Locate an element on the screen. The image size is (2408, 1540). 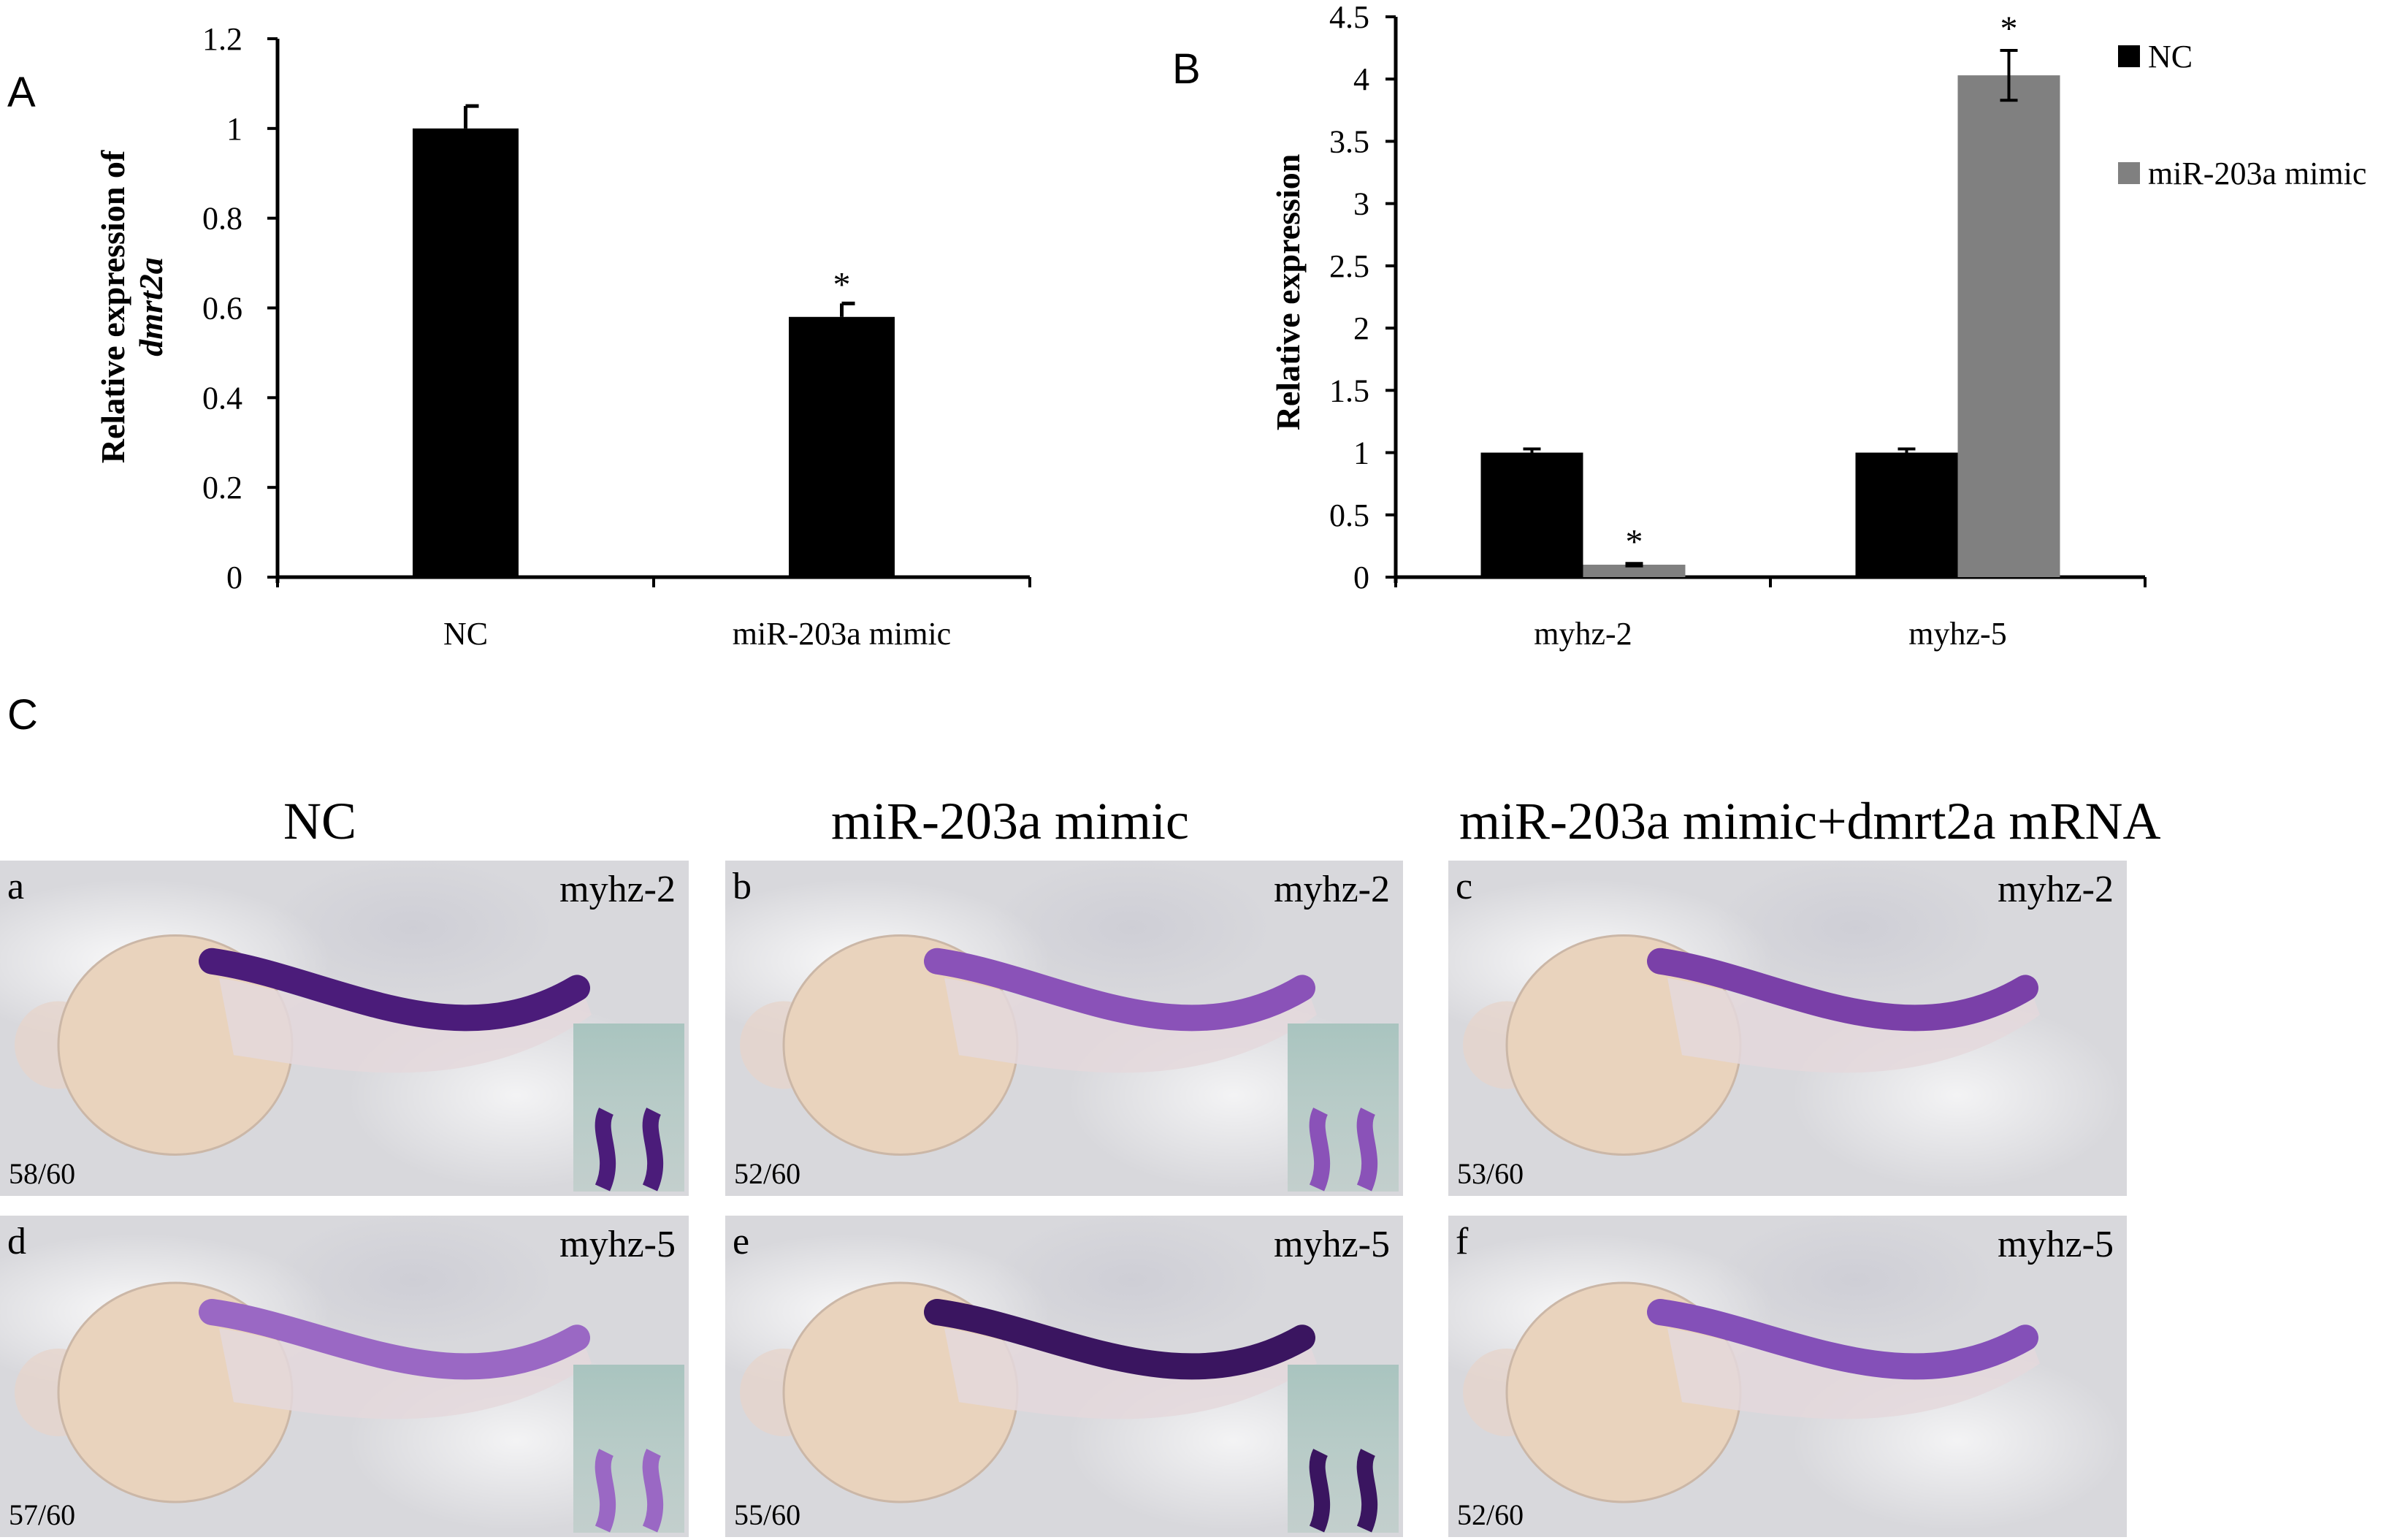
embryo-count: 58/60 is located at coordinates (42, 1173).